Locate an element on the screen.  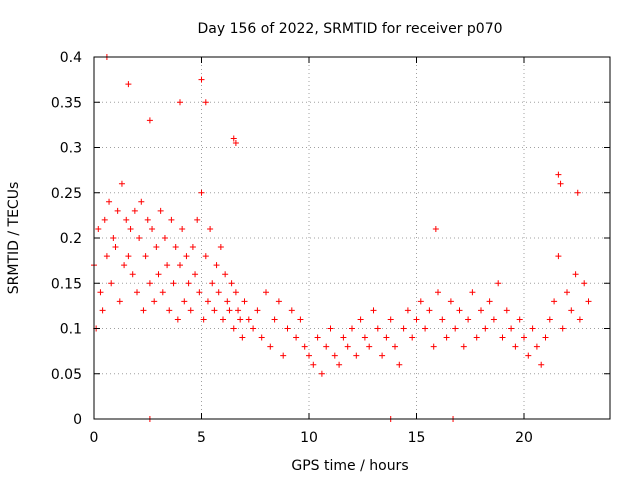
y-axis-label: SRMTID / TECUs is located at coordinates (14, 238).